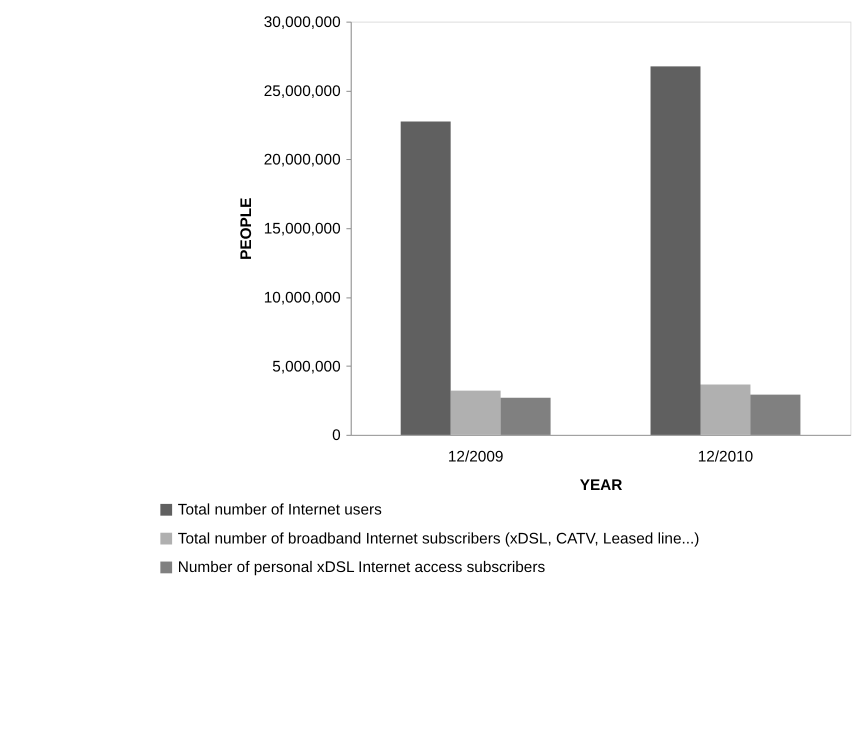 The width and height of the screenshot is (860, 753). I want to click on y-tick-label: 20,000,000, so click(302, 160).